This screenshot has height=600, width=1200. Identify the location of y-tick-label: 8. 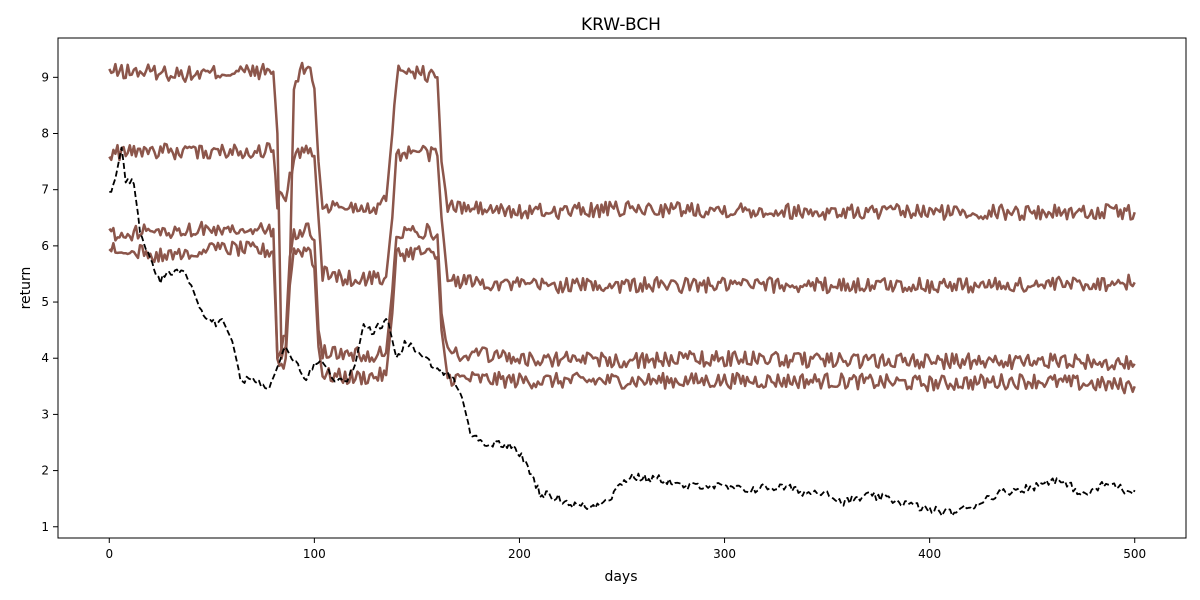
(45, 134).